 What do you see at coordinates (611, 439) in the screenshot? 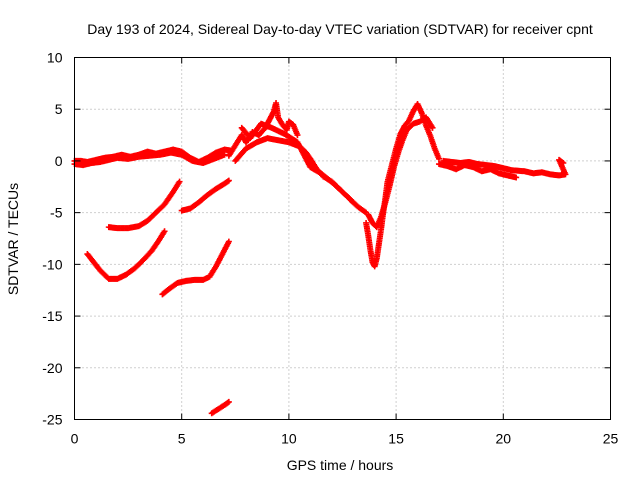
I see `x-tick-label: 25` at bounding box center [611, 439].